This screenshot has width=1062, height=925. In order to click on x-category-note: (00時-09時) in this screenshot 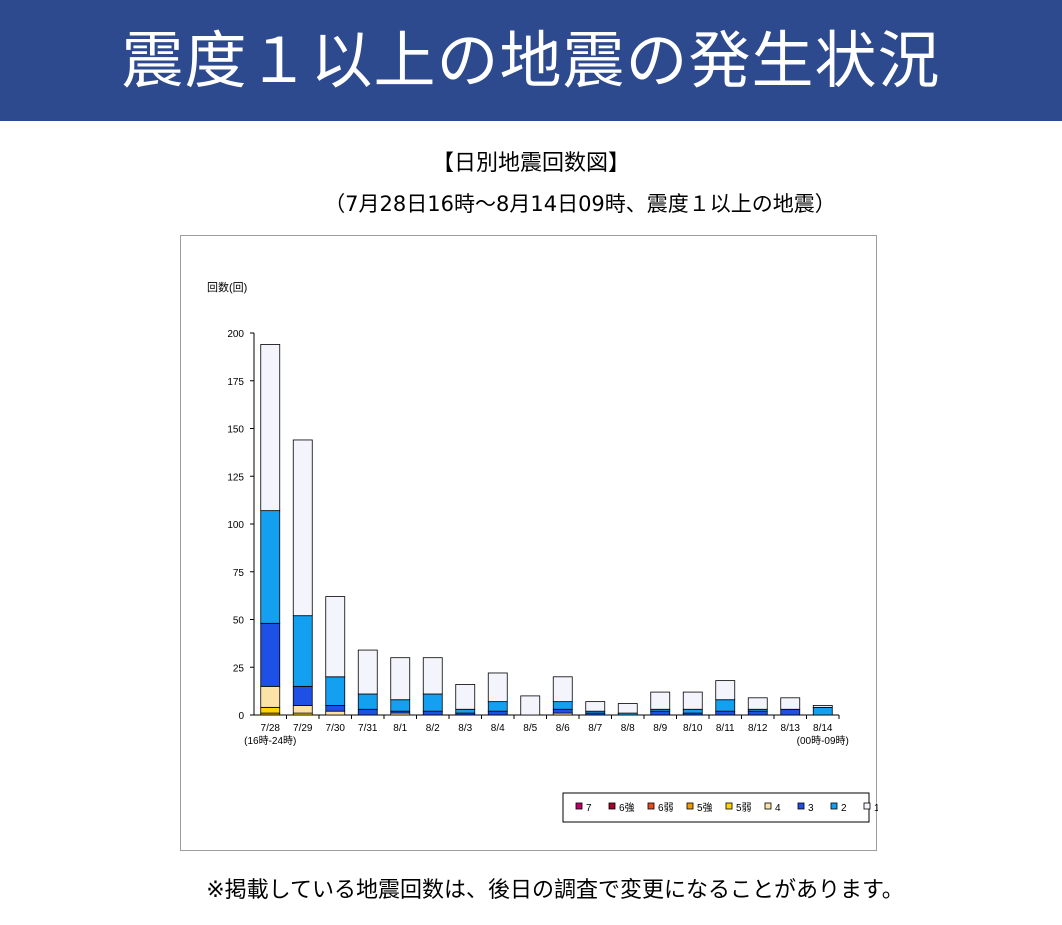, I will do `click(823, 741)`.